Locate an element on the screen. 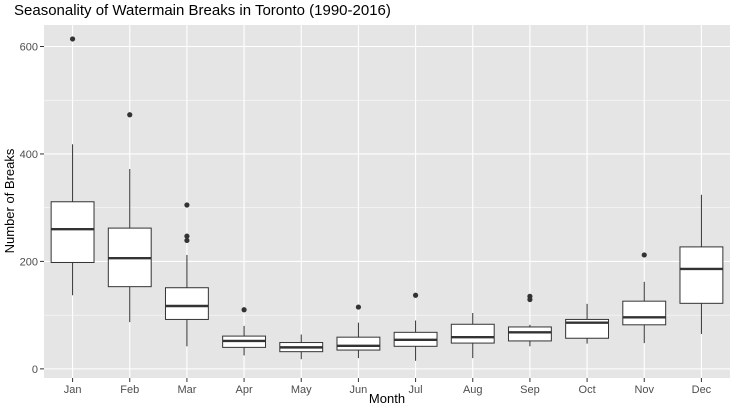 The width and height of the screenshot is (736, 409). box-jul is located at coordinates (415, 326).